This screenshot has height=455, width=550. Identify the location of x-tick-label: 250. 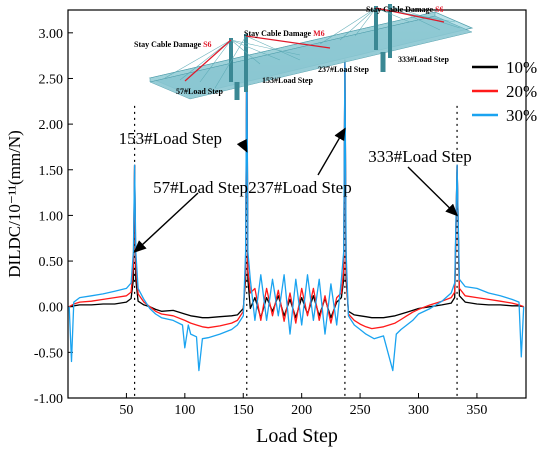
(360, 410).